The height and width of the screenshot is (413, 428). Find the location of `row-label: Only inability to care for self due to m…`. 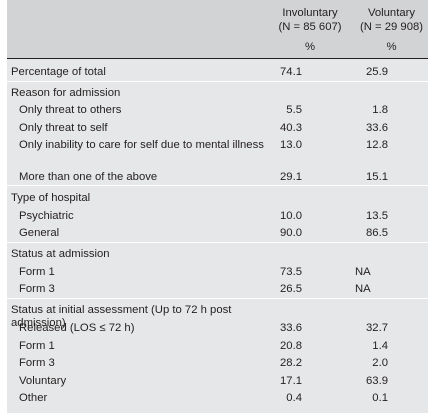

row-label: Only inability to care for self due to m… is located at coordinates (141, 145).